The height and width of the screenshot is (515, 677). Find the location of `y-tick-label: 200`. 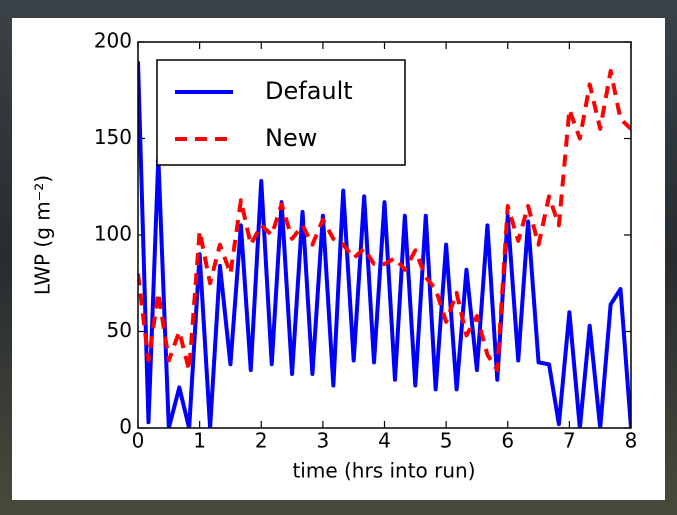

y-tick-label: 200 is located at coordinates (113, 41).